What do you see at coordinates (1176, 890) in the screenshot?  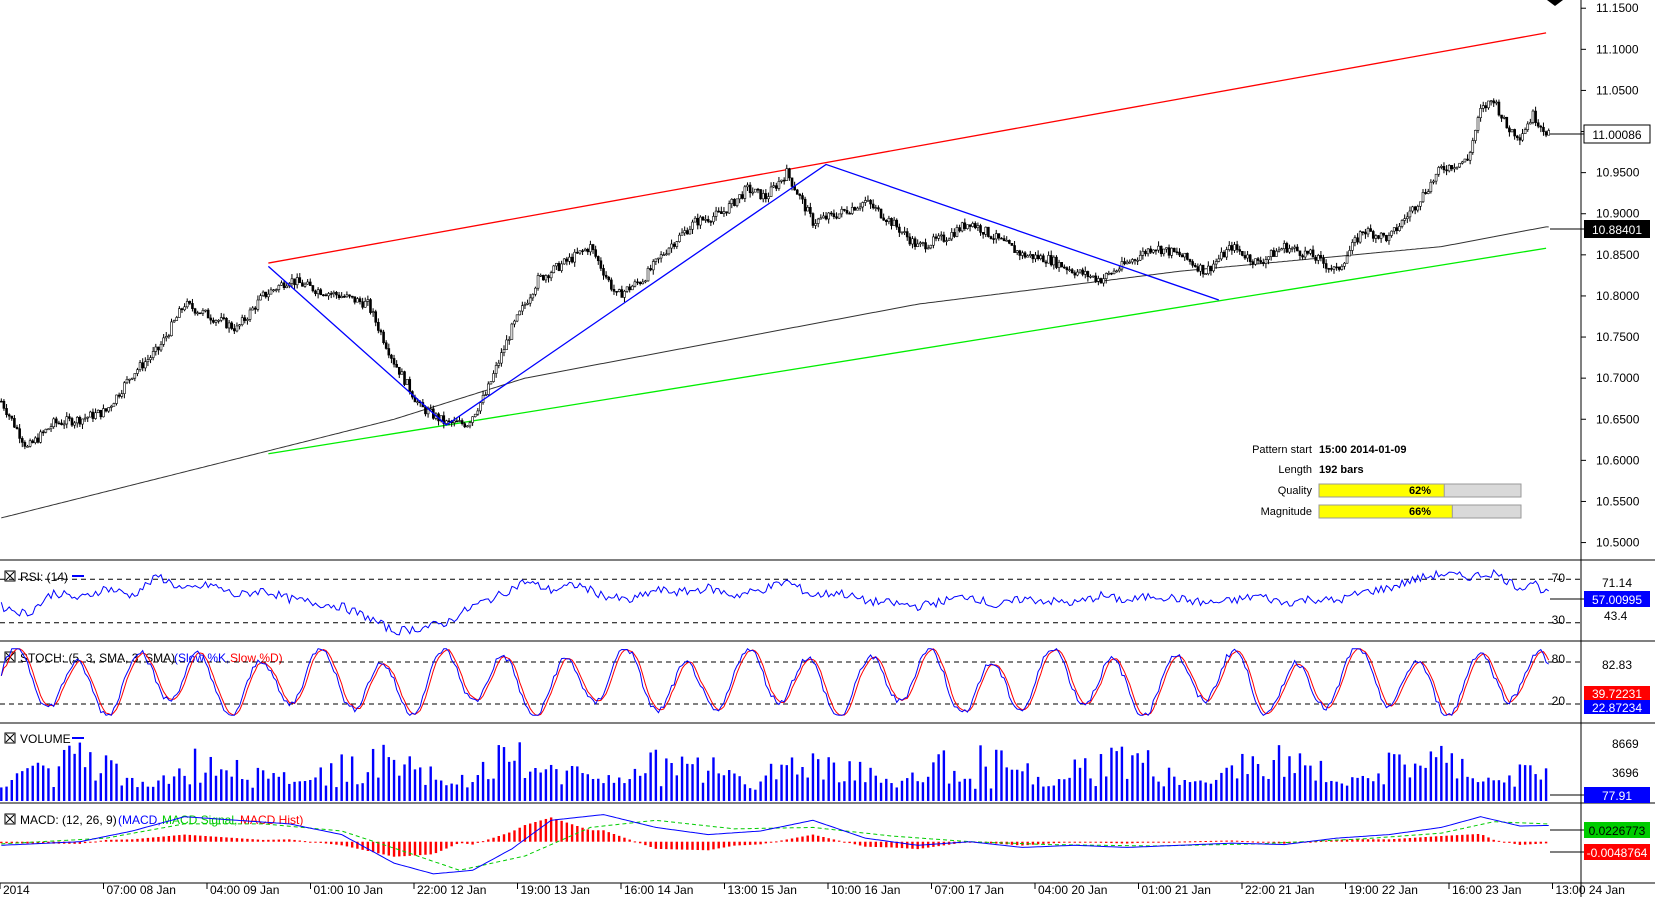 I see `time-tick-label: 01:00 21 Jan` at bounding box center [1176, 890].